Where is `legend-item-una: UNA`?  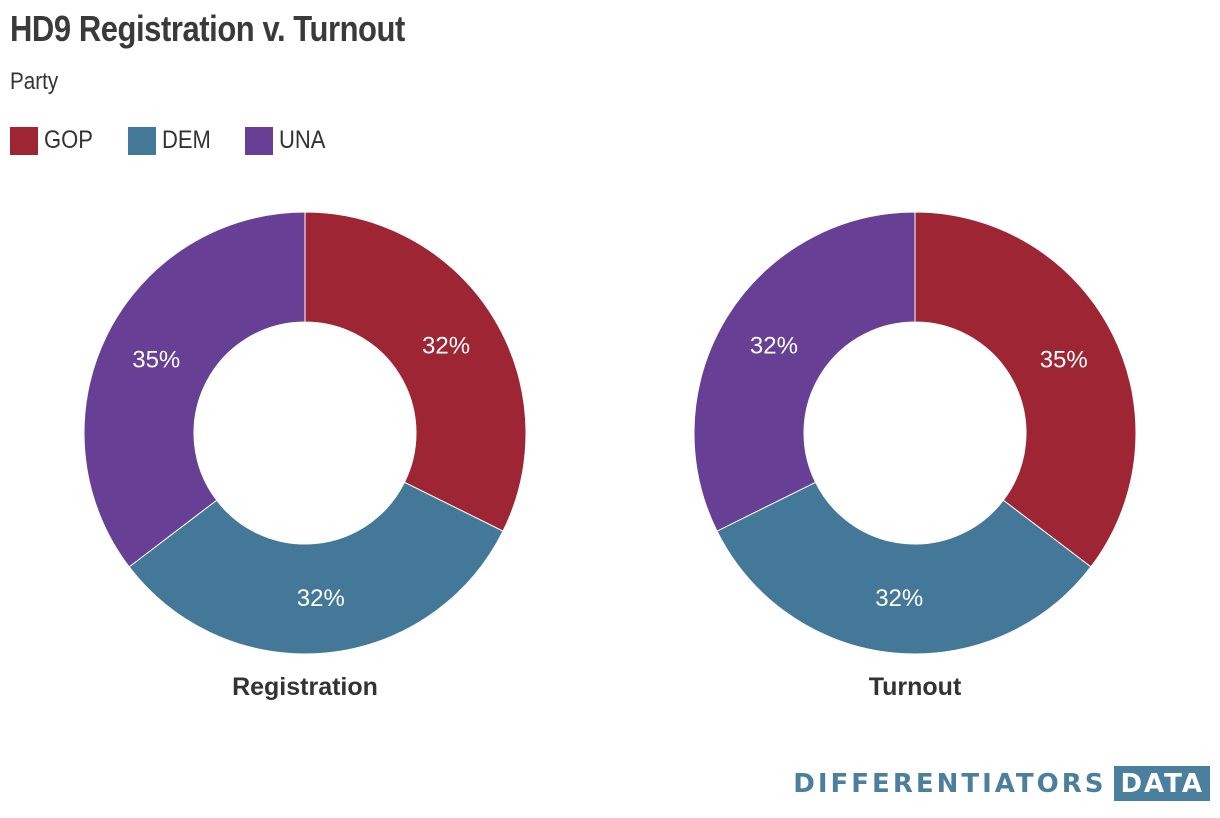 legend-item-una: UNA is located at coordinates (288, 140).